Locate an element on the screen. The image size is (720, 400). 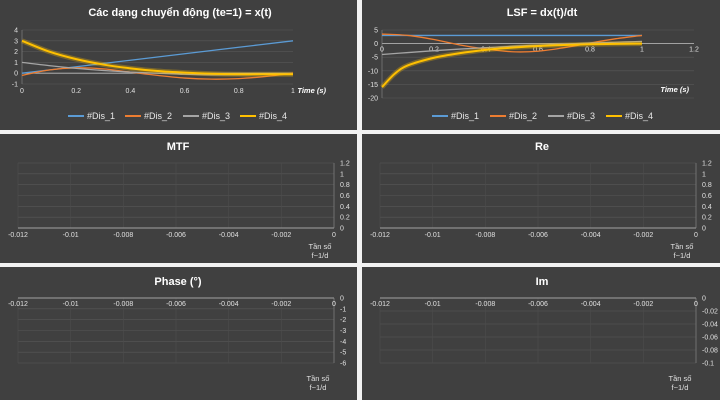
legend-label-lsf-2: #Dis_3 is located at coordinates (581, 116).